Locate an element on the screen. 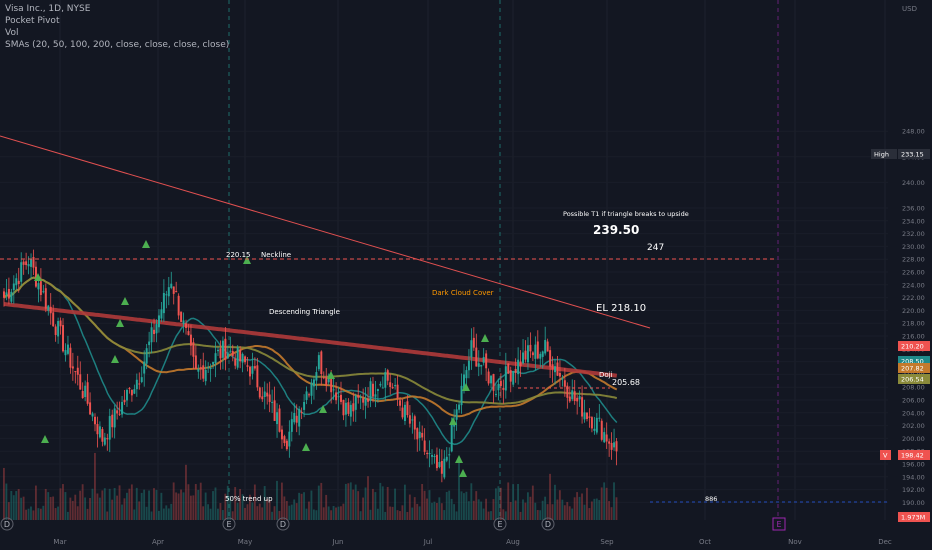 This screenshot has width=932, height=550. symbol-title: Visa Inc., 1D, NYSE is located at coordinates (48, 9).